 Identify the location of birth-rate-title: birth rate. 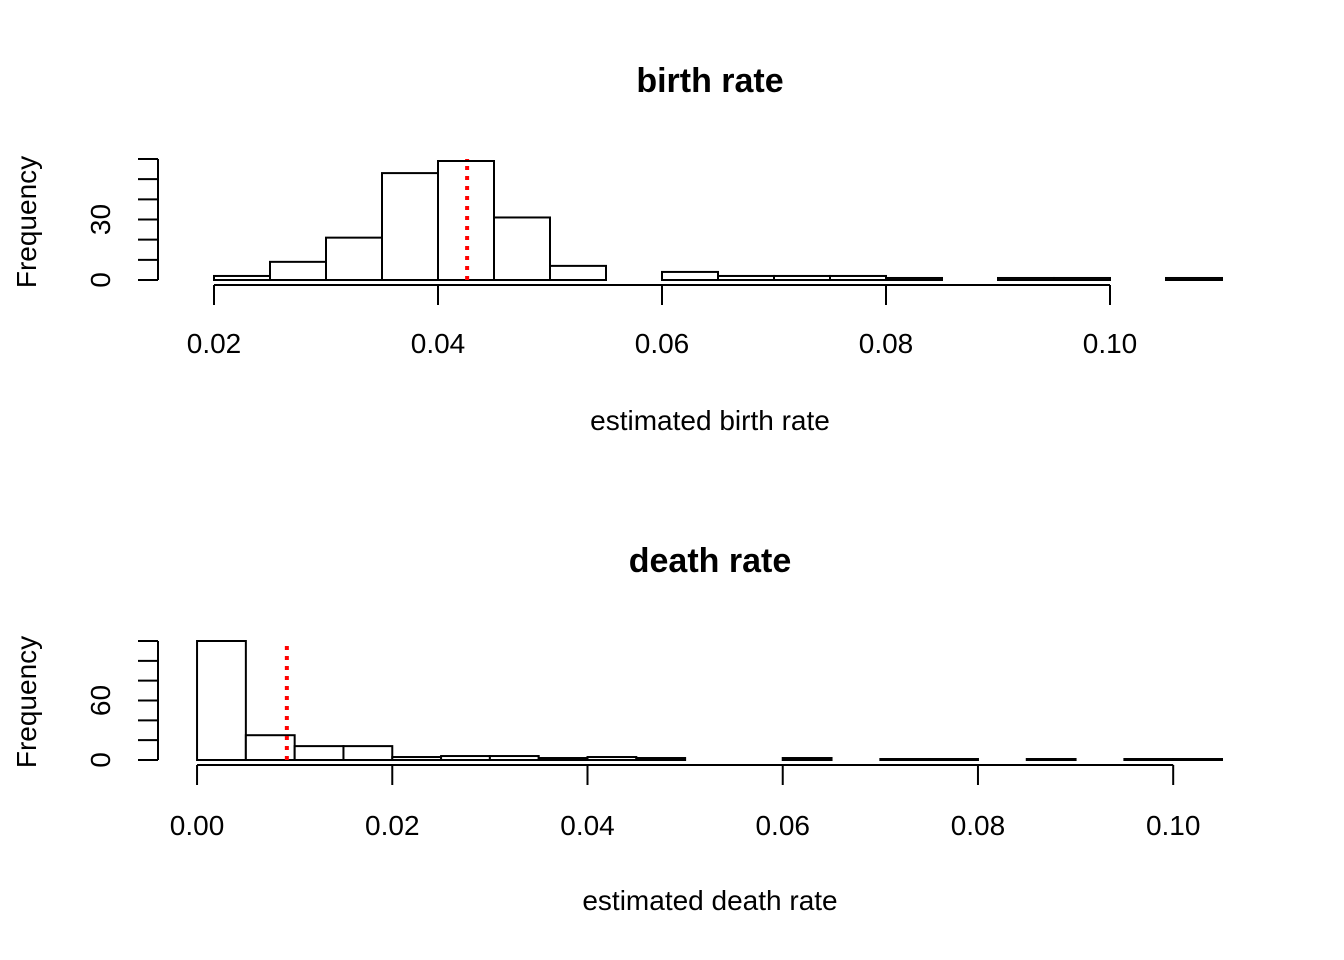
(709, 81).